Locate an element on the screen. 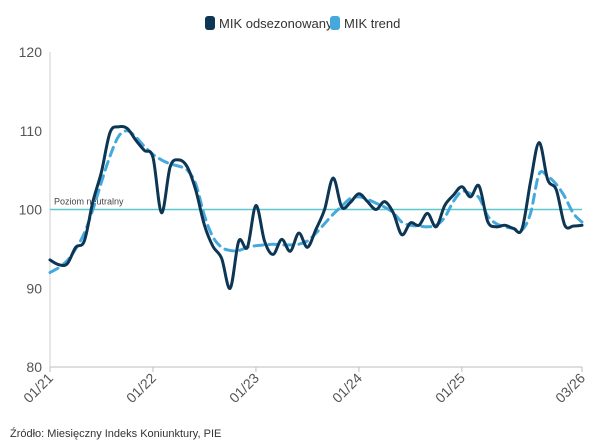 The height and width of the screenshot is (448, 605). y-axis: 80 90 100 110 120 is located at coordinates (35, 209).